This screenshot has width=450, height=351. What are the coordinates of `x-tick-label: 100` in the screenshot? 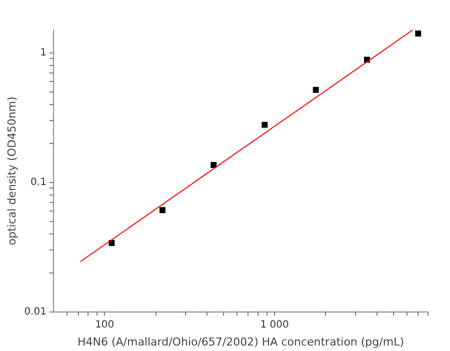 It's located at (104, 324).